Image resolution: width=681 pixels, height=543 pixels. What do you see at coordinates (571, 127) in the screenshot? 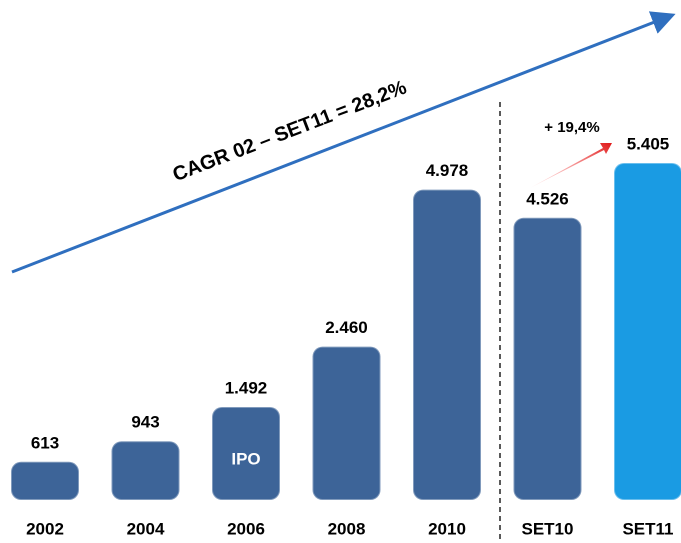
I see `growth-label: + 19,4%` at bounding box center [571, 127].